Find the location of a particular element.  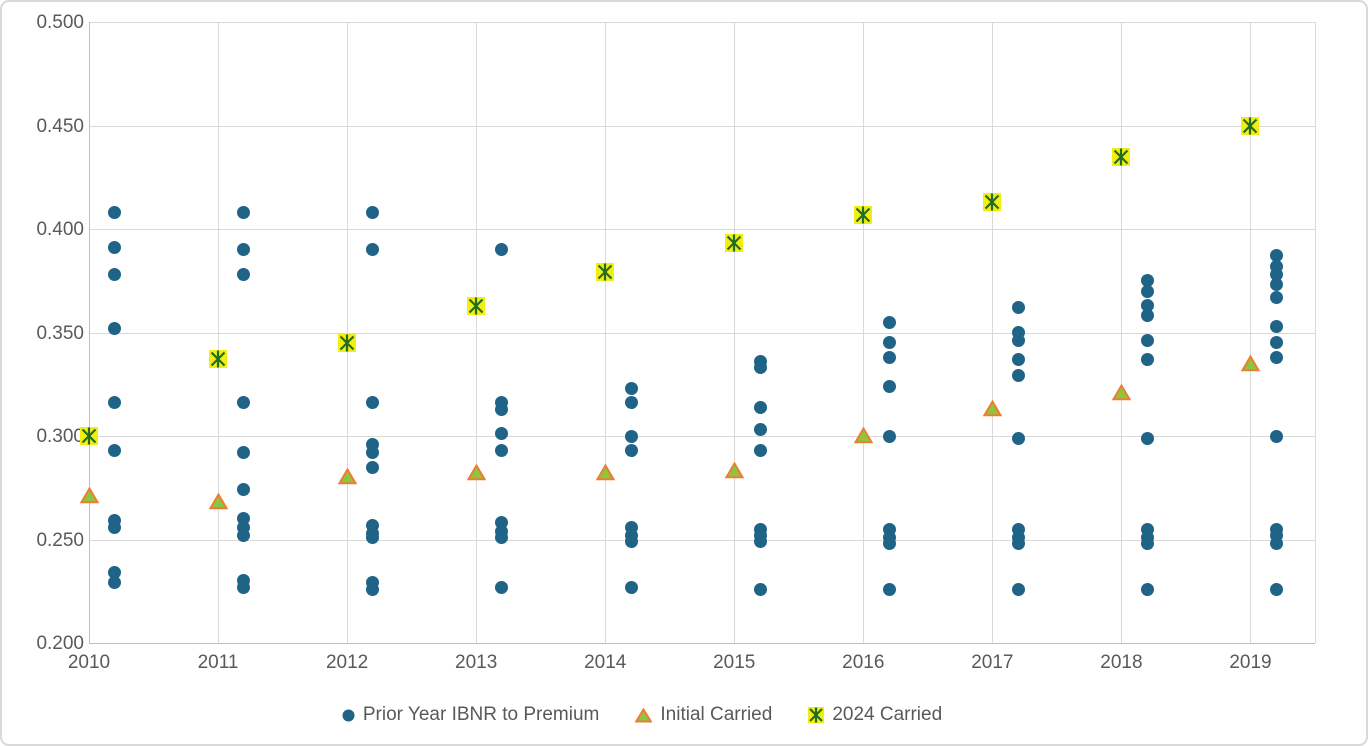

legend-item-2024-carried: 2024 Carried is located at coordinates (875, 715).